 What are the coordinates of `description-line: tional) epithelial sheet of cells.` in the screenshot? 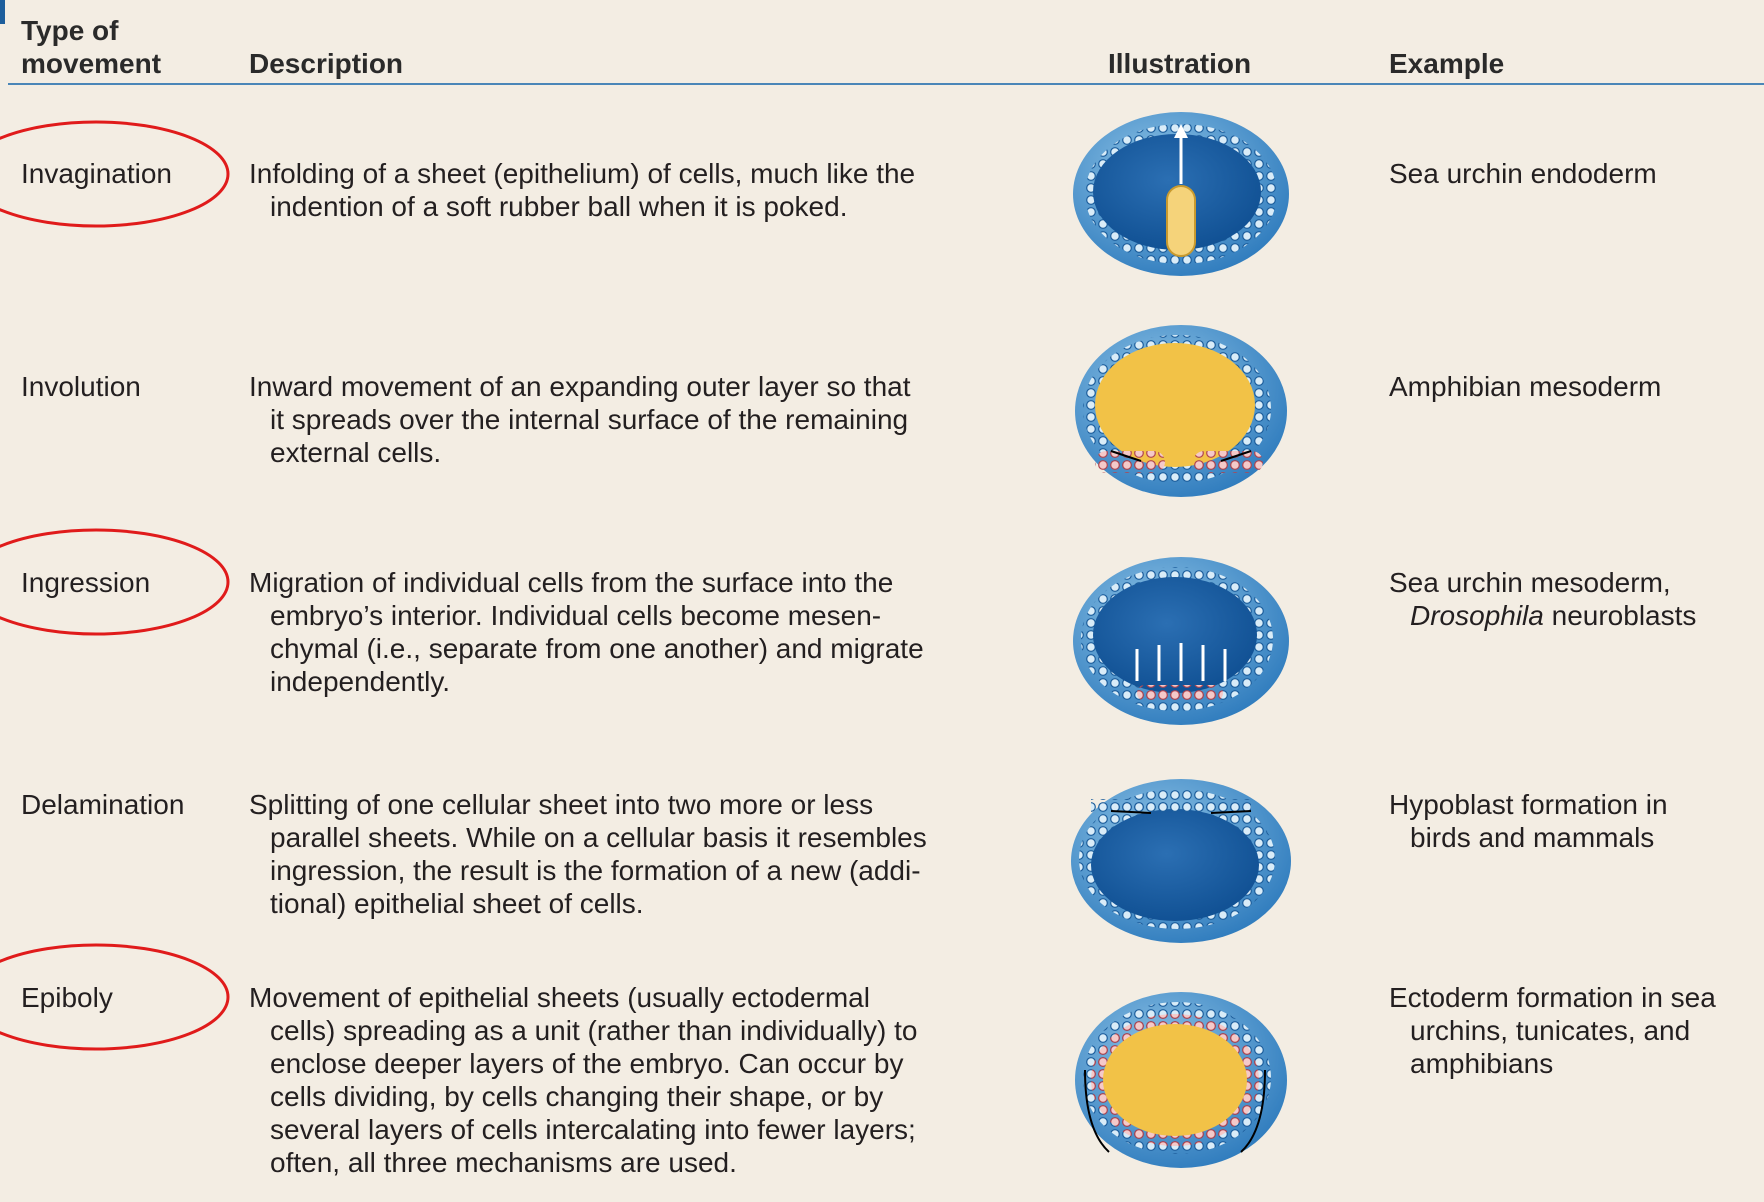 It's located at (457, 903).